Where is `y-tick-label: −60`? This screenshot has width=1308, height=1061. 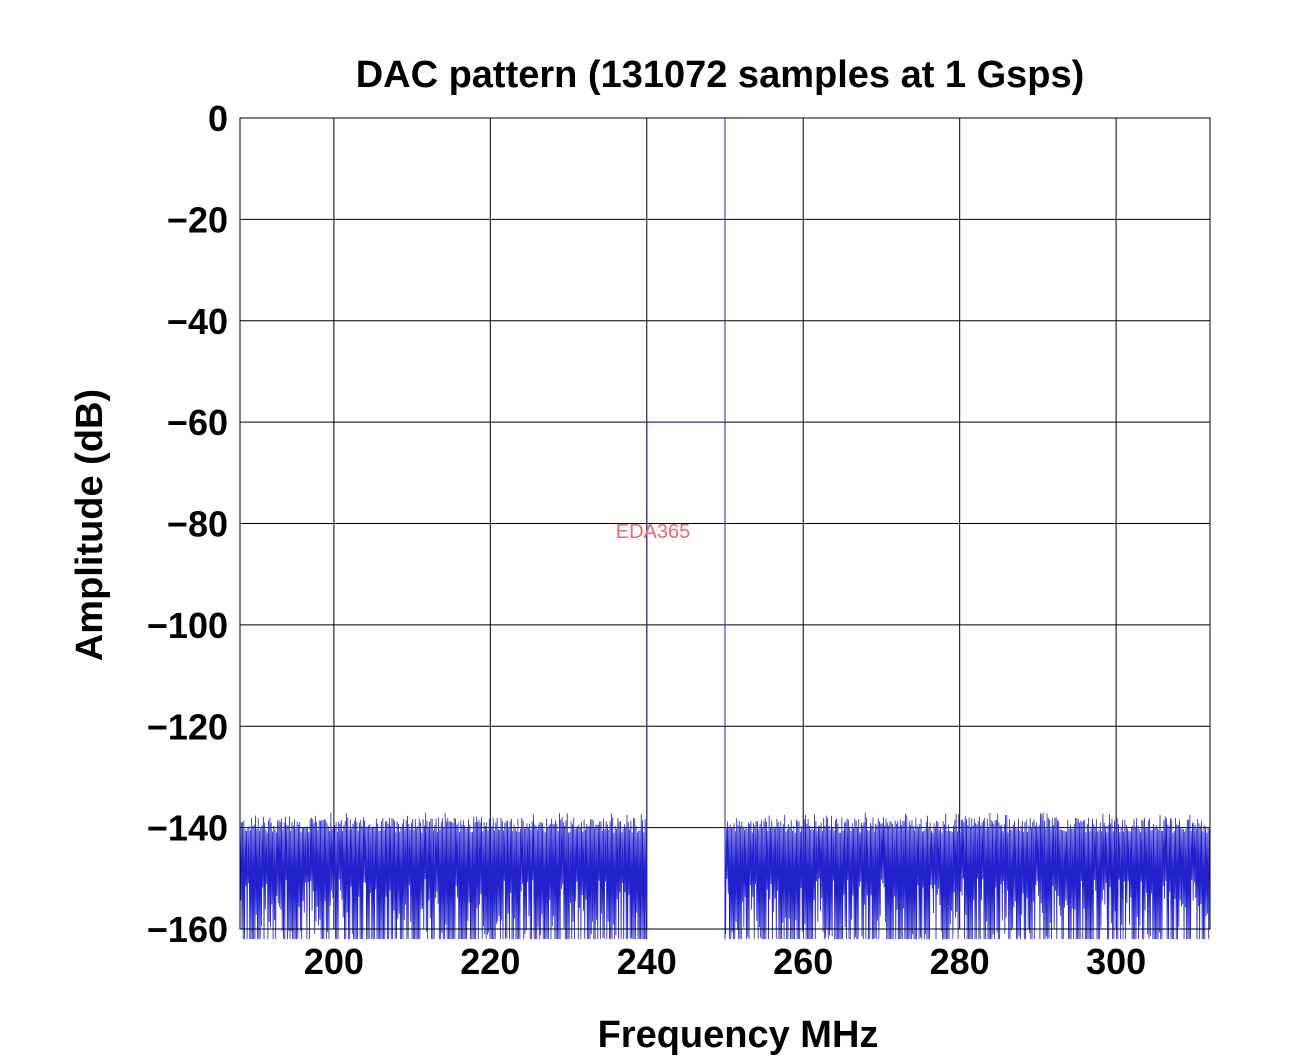 y-tick-label: −60 is located at coordinates (197, 422).